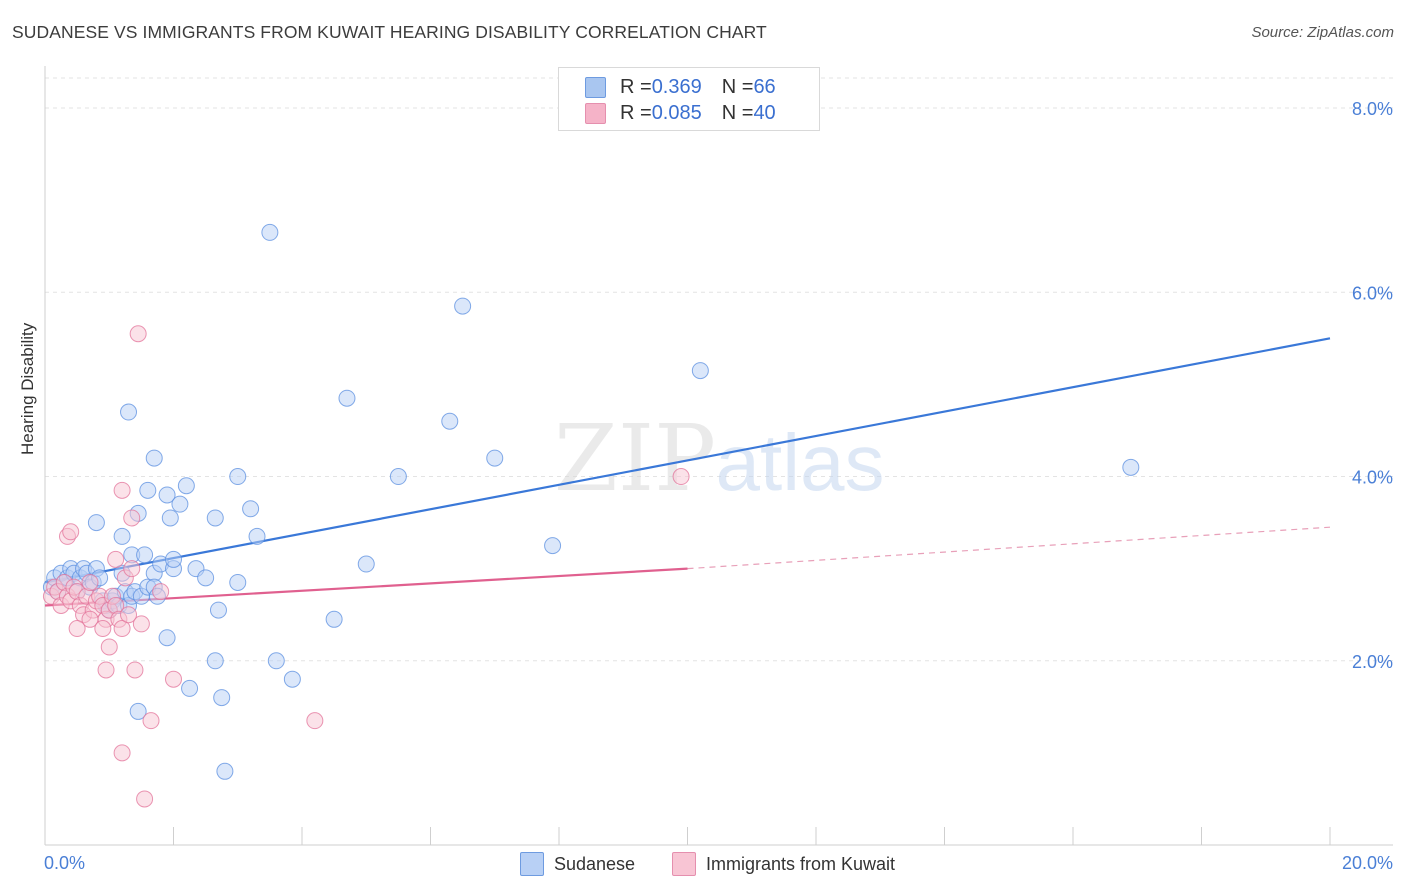 The width and height of the screenshot is (1406, 892). I want to click on legend-row-sudanese: R = 0.369 N = 66, so click(680, 87).